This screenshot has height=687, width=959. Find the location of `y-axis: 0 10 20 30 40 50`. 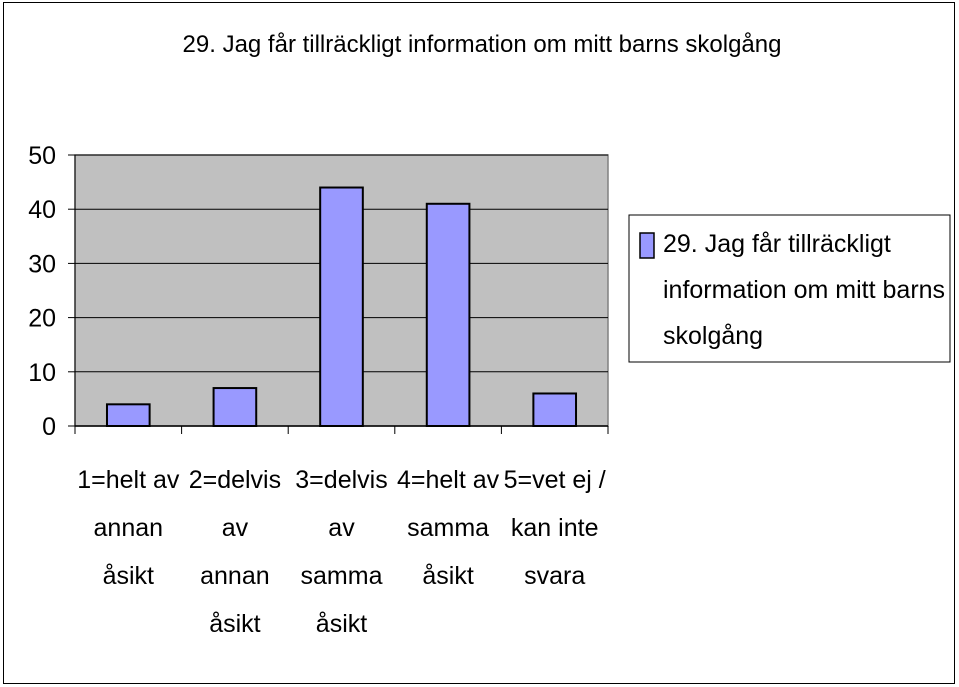

y-axis: 0 10 20 30 40 50 is located at coordinates (52, 291).